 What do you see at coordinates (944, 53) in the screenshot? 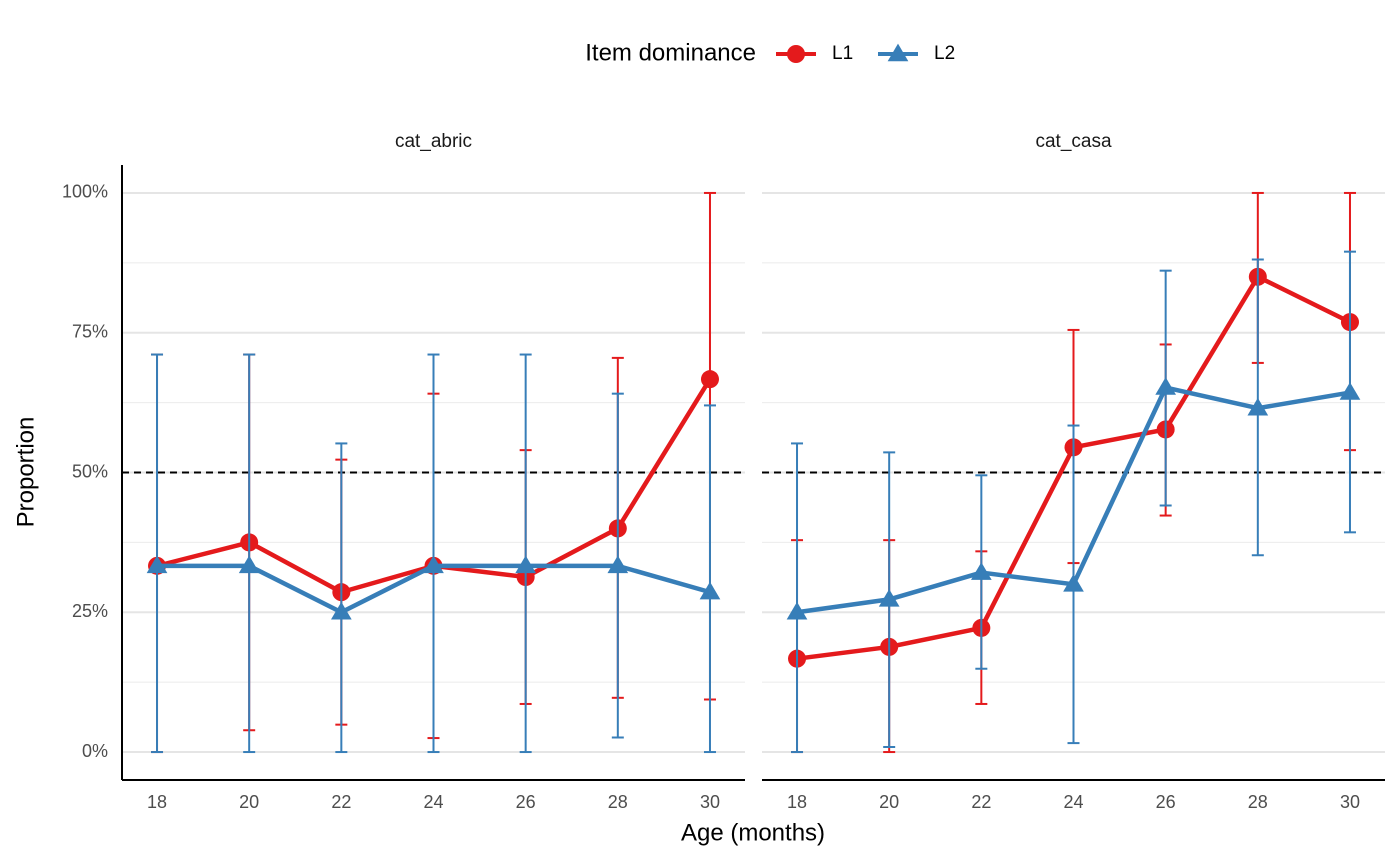
I see `legend-label: L2` at bounding box center [944, 53].